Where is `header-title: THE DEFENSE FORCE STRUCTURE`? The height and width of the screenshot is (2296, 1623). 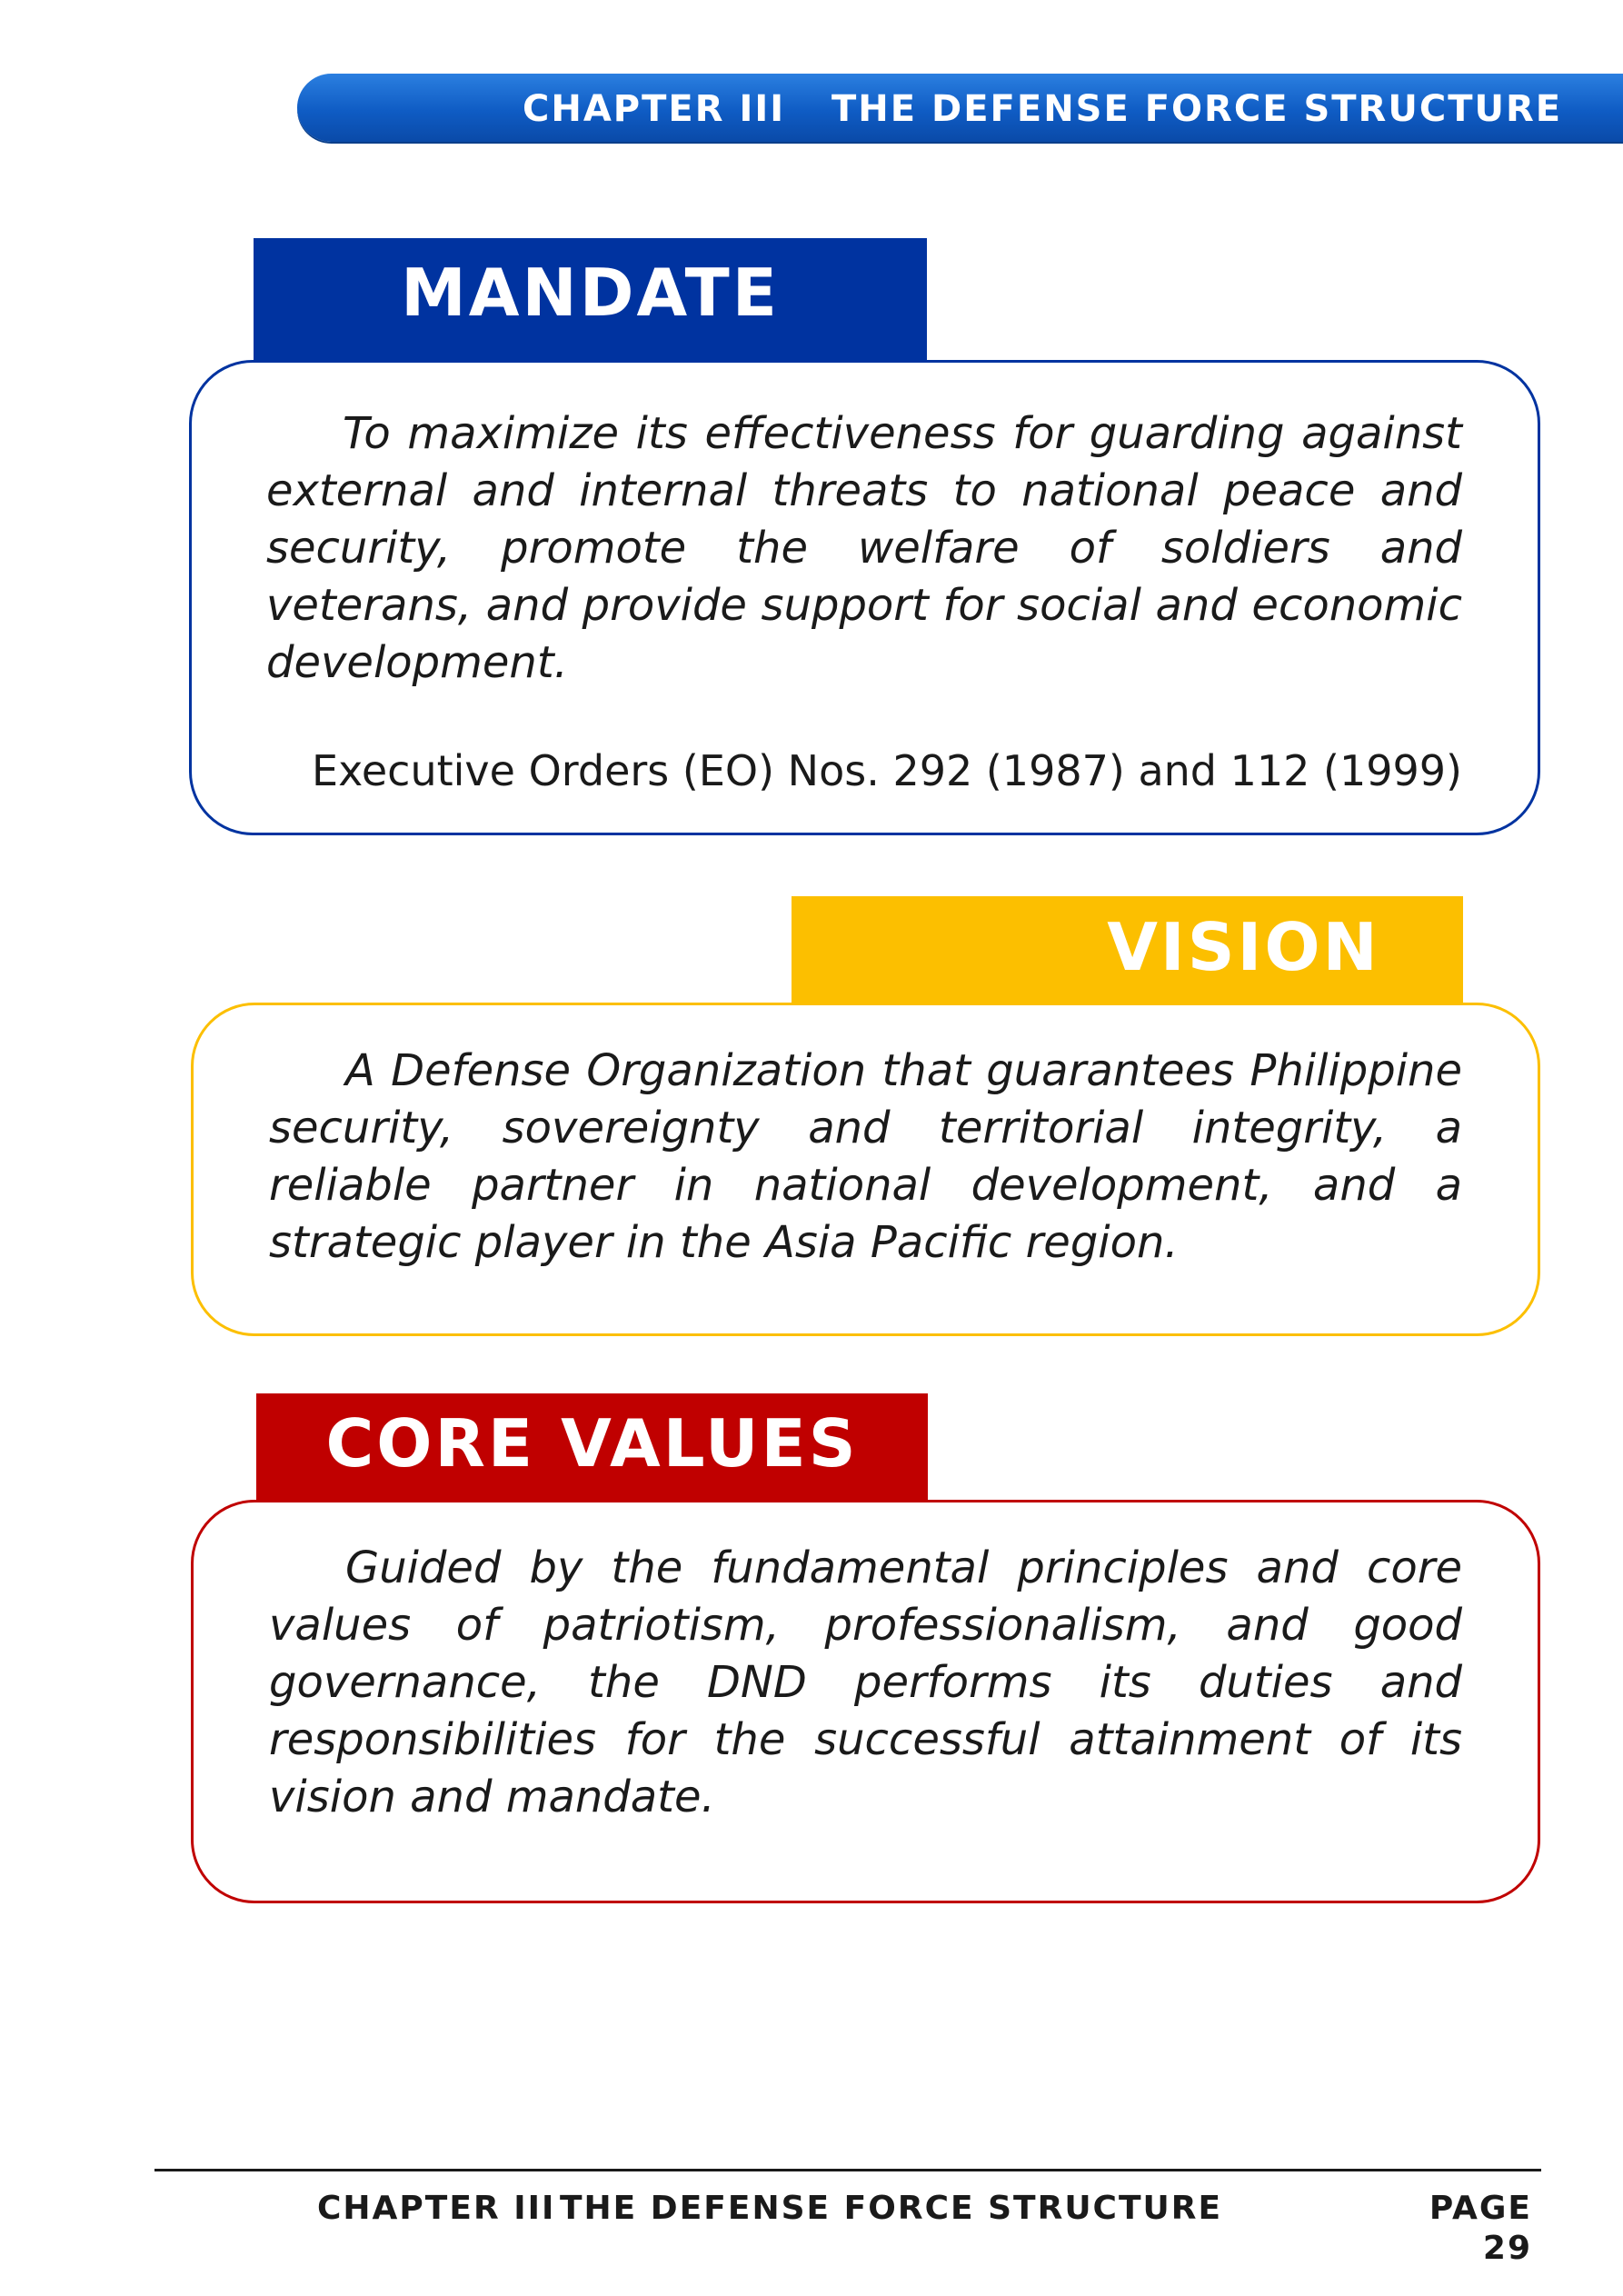
header-title: THE DEFENSE FORCE STRUCTURE is located at coordinates (1197, 109).